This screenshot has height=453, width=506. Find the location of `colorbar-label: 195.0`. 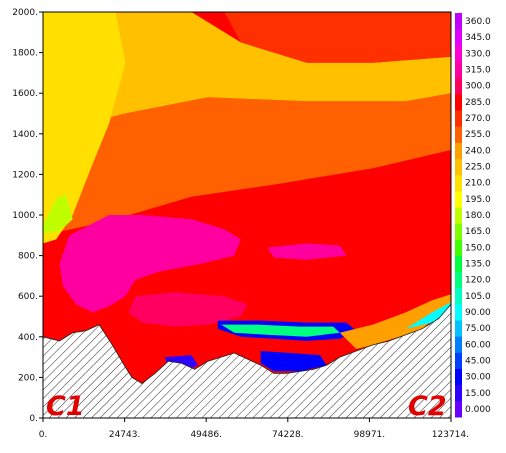

colorbar-label: 195.0 is located at coordinates (478, 200).